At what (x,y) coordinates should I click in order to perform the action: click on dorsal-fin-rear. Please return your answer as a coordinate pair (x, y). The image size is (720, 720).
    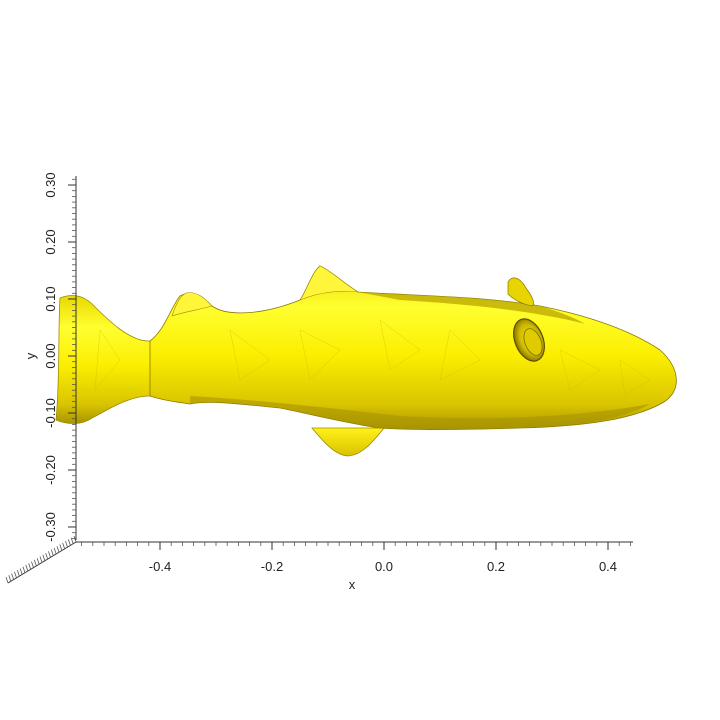
    Looking at the image, I should click on (329, 283).